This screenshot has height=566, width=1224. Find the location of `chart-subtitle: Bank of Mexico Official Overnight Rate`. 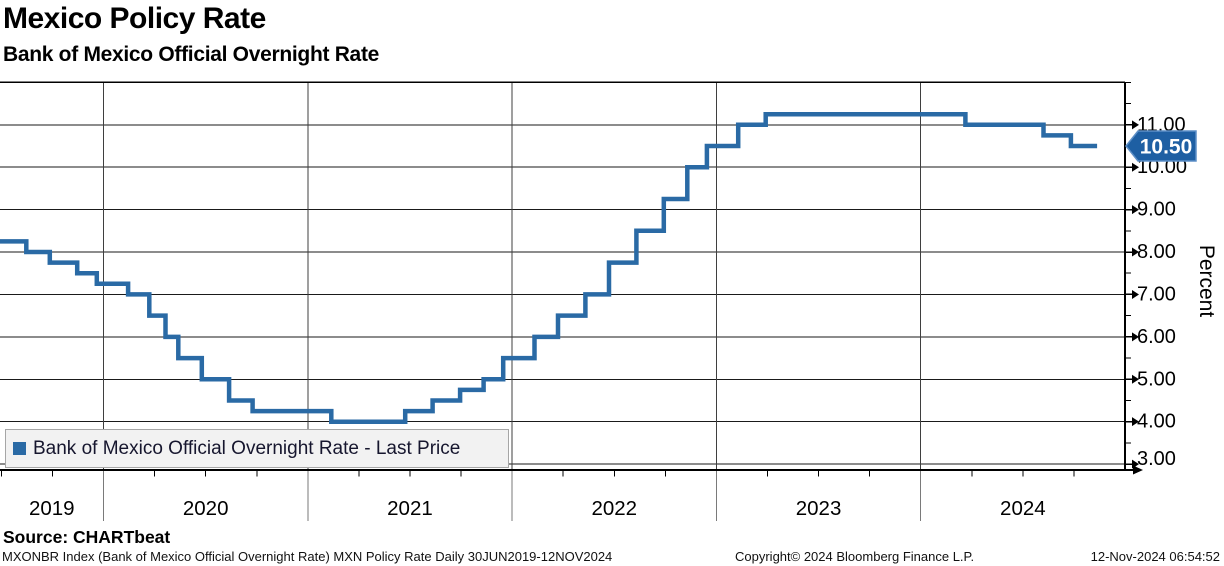

chart-subtitle: Bank of Mexico Official Overnight Rate is located at coordinates (191, 54).